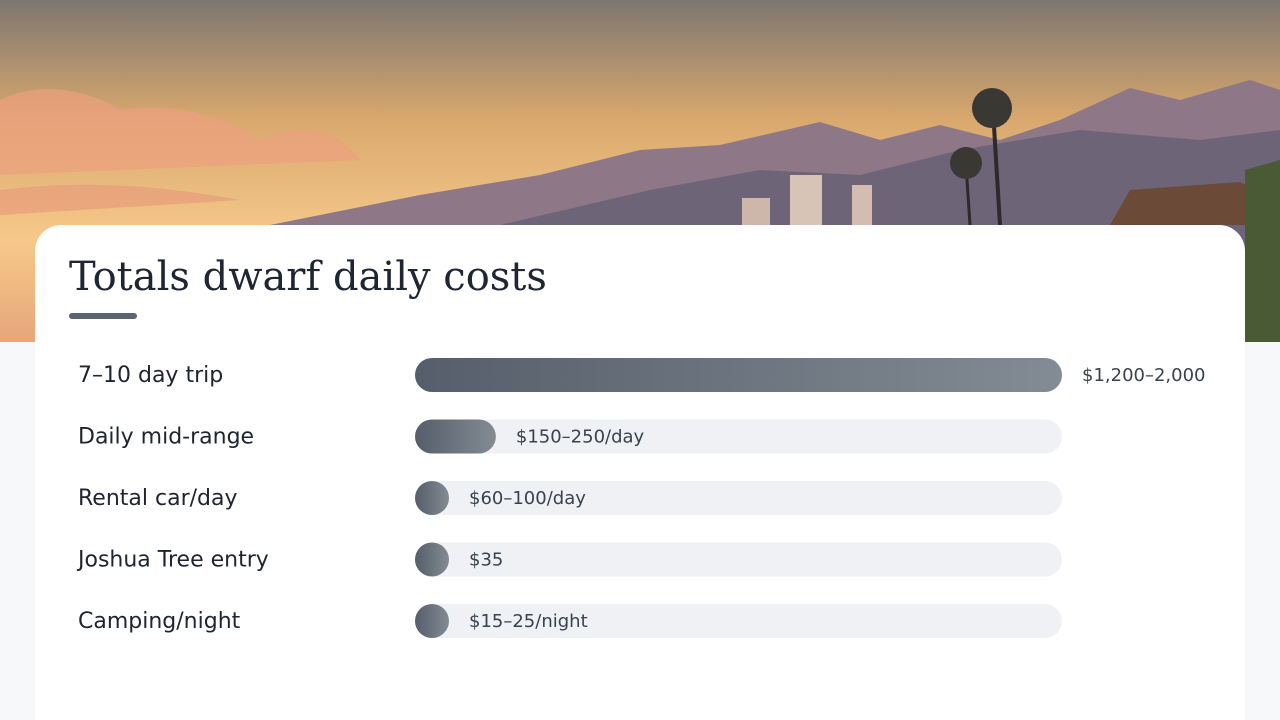 The image size is (1280, 720). Describe the element at coordinates (308, 277) in the screenshot. I see `chart-title: Totals dwarf daily costs` at that location.